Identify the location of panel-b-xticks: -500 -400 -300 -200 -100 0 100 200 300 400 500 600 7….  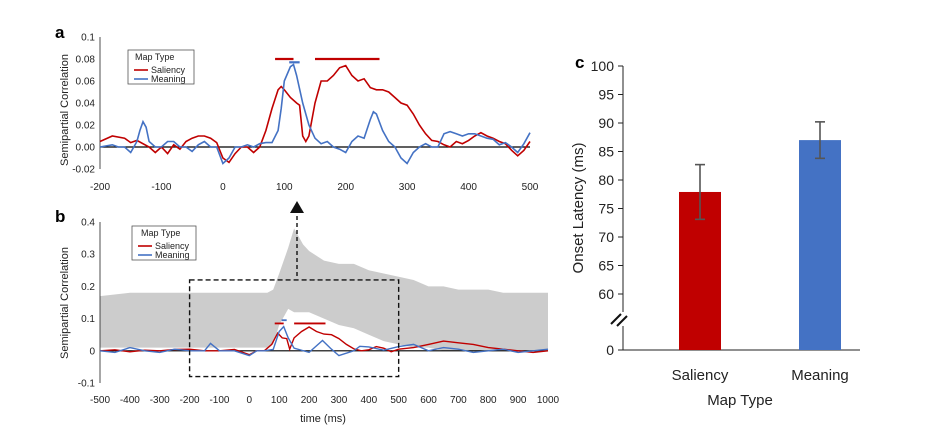
(325, 400).